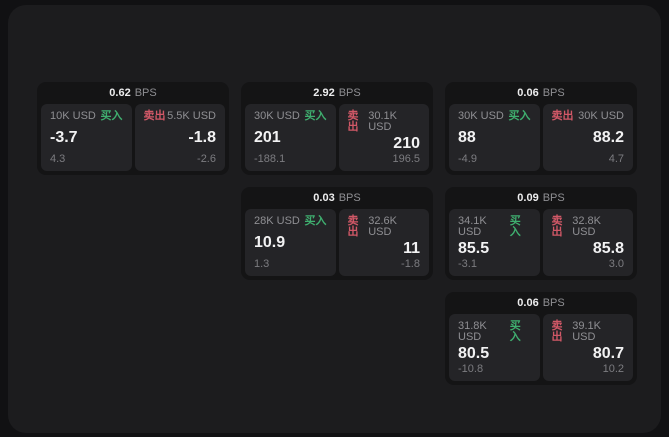 Image resolution: width=669 pixels, height=437 pixels. I want to click on card-header: 0.03 BPS, so click(337, 198).